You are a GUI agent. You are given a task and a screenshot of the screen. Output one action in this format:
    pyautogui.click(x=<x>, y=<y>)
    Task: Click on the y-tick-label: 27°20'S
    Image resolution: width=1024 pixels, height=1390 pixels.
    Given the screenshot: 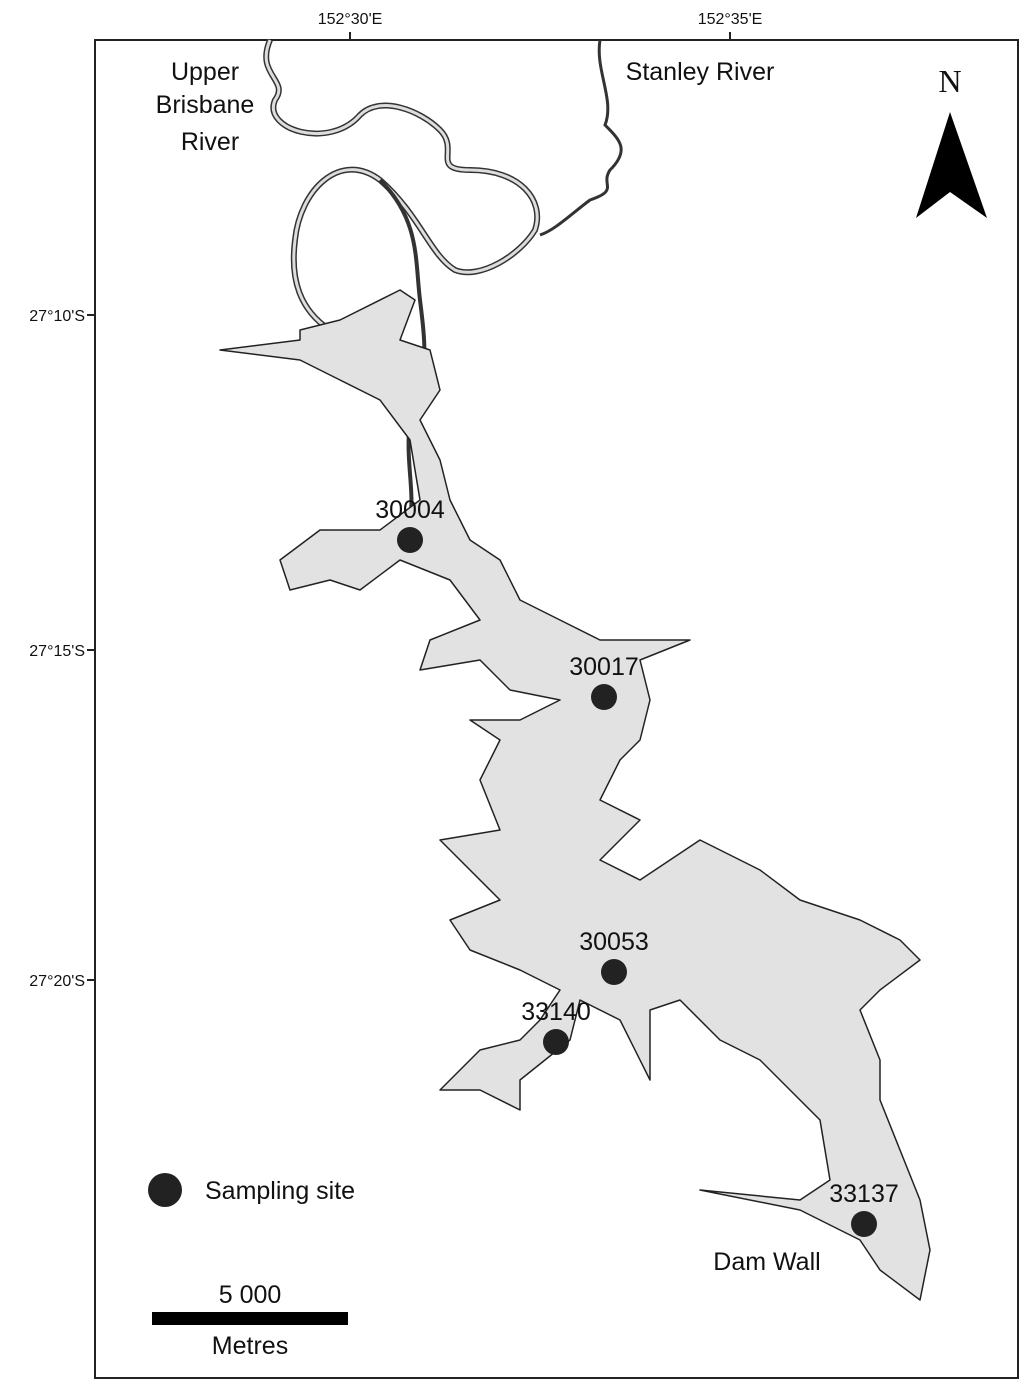 What is the action you would take?
    pyautogui.click(x=57, y=981)
    